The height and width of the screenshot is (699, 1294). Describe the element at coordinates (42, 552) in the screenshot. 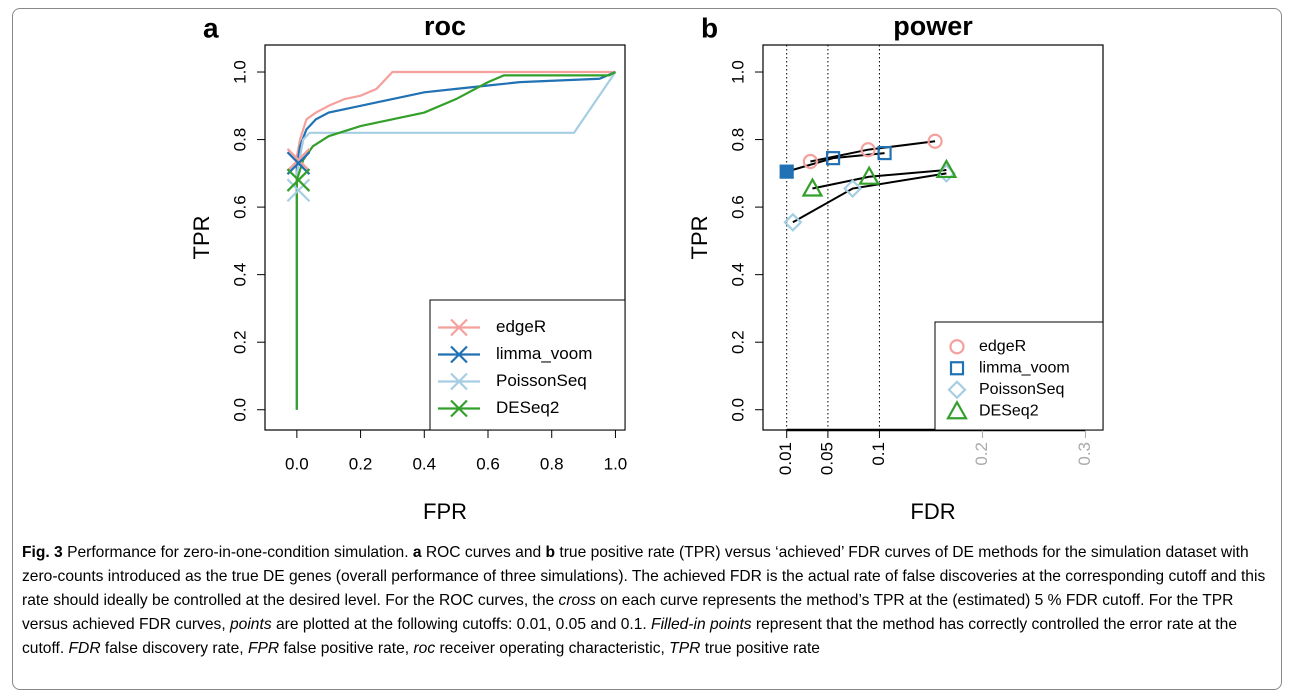

I see `caption-text: Fig. 3` at that location.